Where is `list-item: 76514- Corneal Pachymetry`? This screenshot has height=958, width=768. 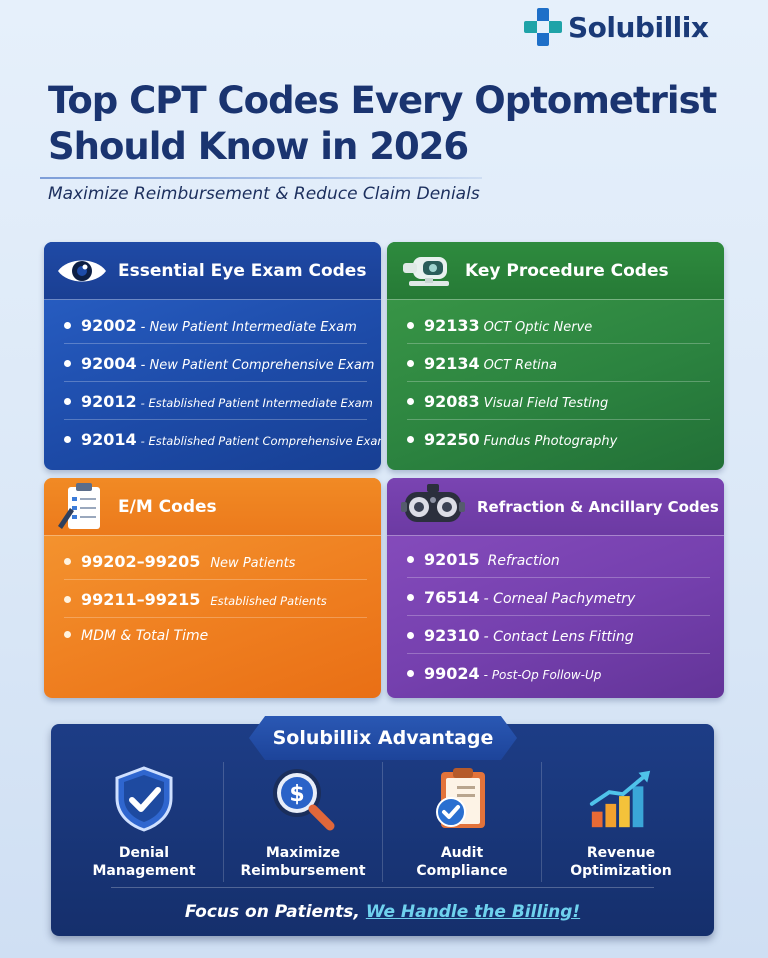
list-item: 76514- Corneal Pachymetry is located at coordinates (558, 597).